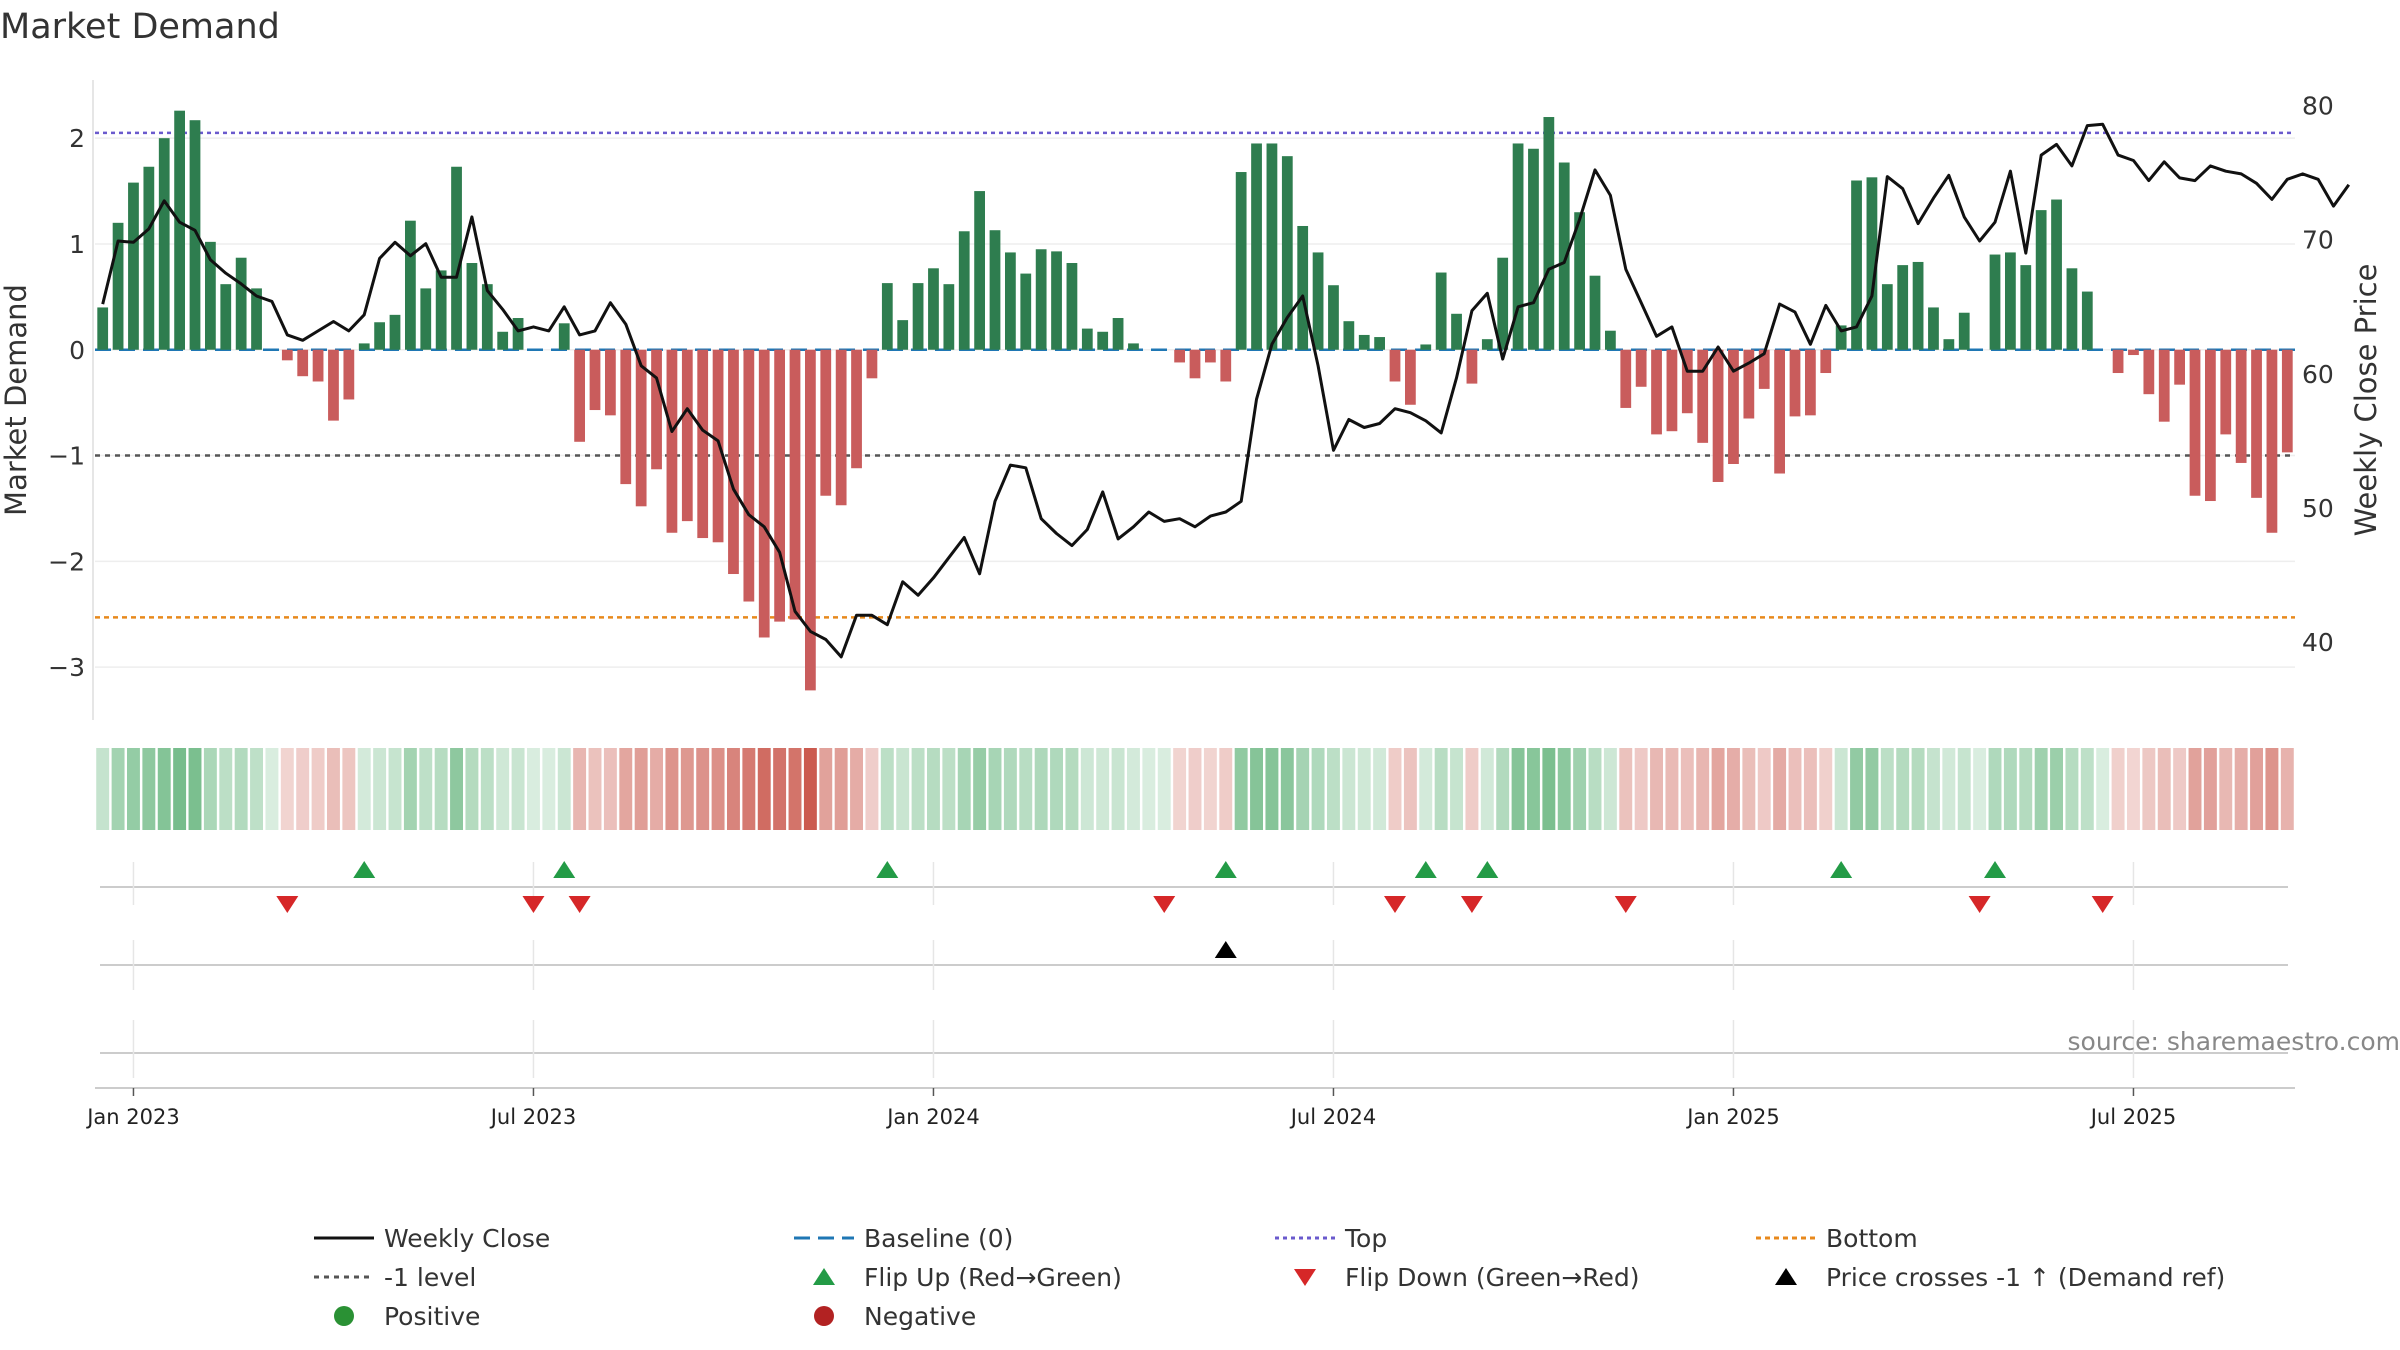 The image size is (2400, 1350). What do you see at coordinates (66, 561) in the screenshot?
I see `y-left-tick-label: −2` at bounding box center [66, 561].